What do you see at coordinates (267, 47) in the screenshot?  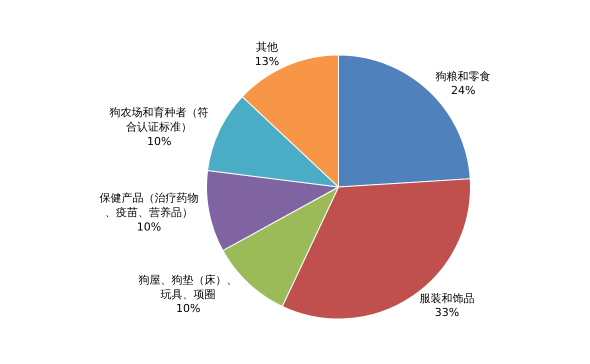 I see `slice-label: 其他` at bounding box center [267, 47].